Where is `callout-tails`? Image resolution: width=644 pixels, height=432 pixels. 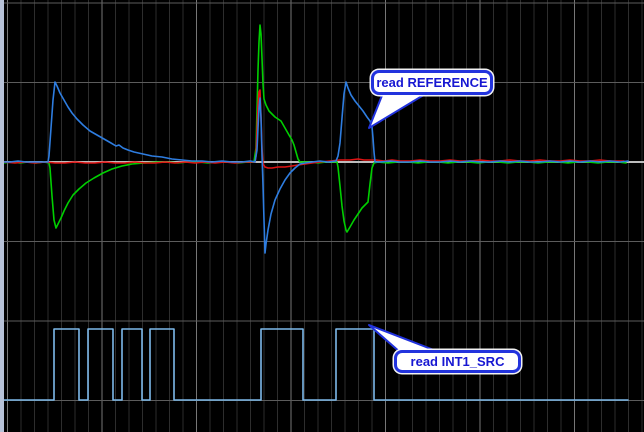
callout-tails is located at coordinates (404, 223).